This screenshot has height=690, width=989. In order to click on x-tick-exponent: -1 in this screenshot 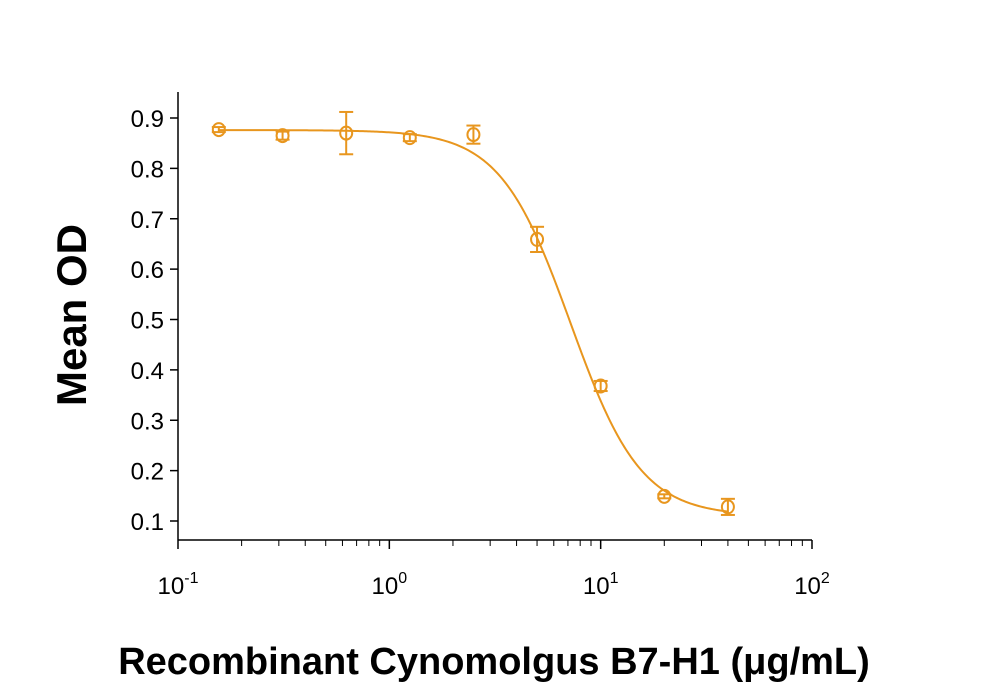, I will do `click(191, 578)`.